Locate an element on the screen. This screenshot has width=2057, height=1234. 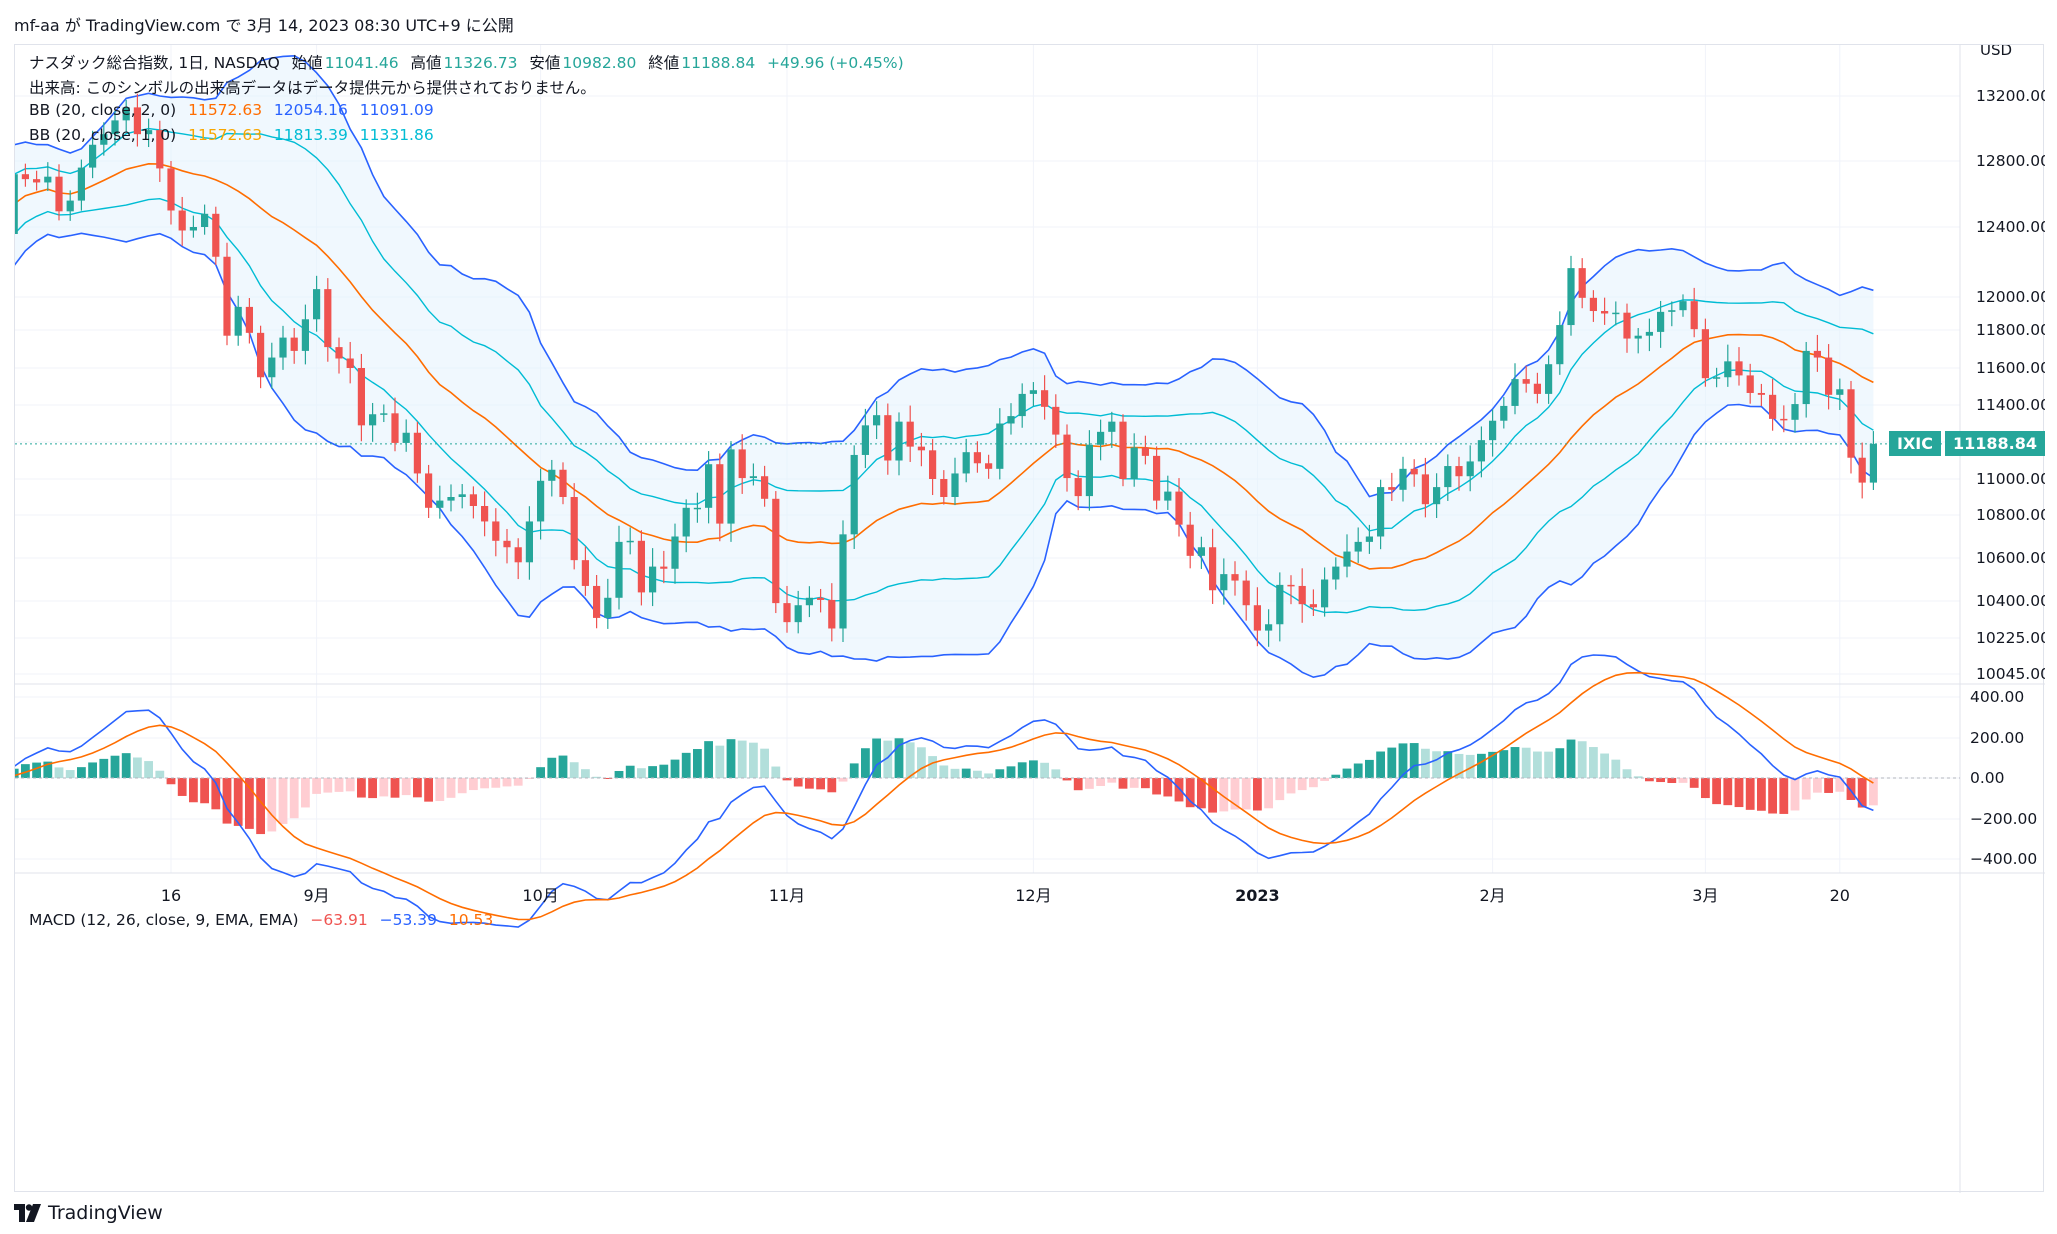
macd-label: MACD (12, 26, close, 9, EMA, EMA) is located at coordinates (164, 920).